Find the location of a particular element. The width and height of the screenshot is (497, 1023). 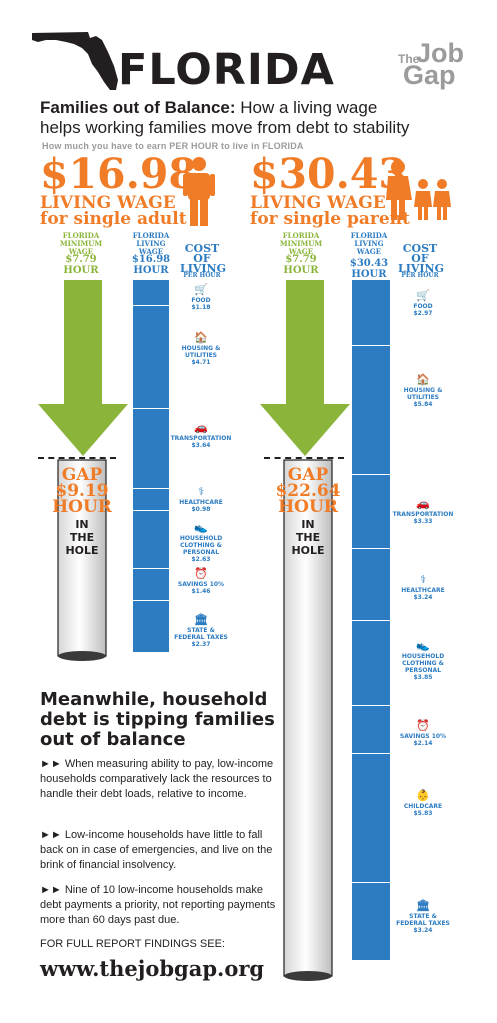

parent-hole-2: THE is located at coordinates (308, 537).